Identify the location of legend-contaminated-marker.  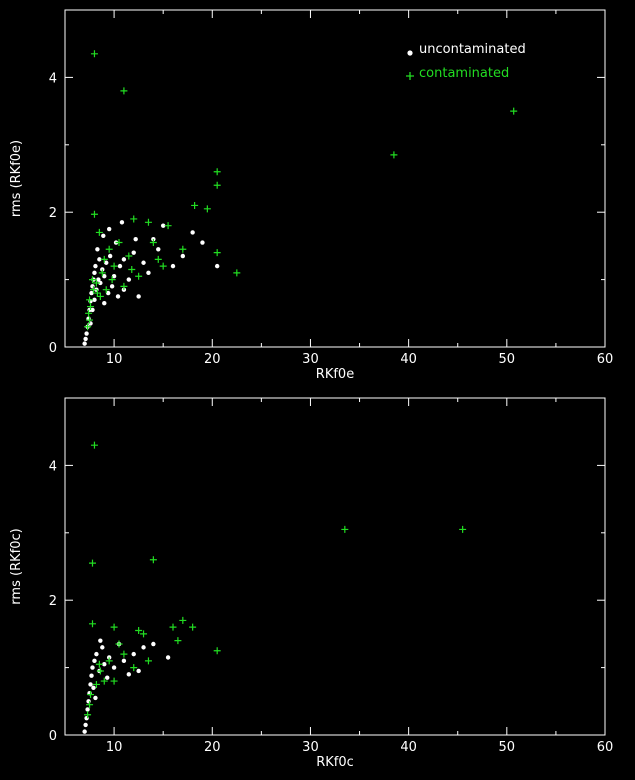
(410, 76).